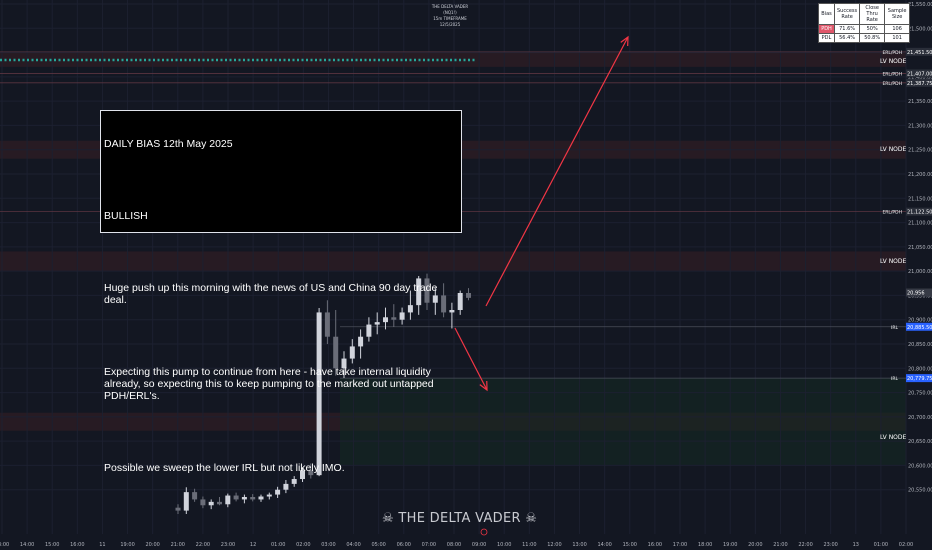 The height and width of the screenshot is (550, 932). What do you see at coordinates (484, 532) in the screenshot?
I see `time-marker` at bounding box center [484, 532].